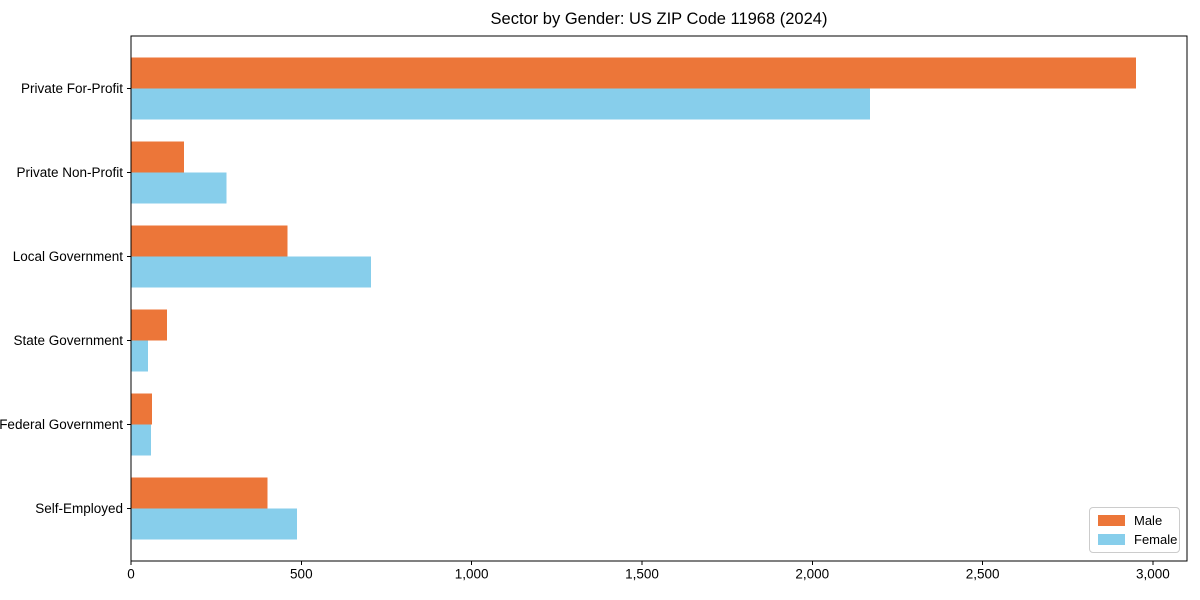 The width and height of the screenshot is (1200, 600). I want to click on x-tick-label-5: 2,500, so click(983, 574).